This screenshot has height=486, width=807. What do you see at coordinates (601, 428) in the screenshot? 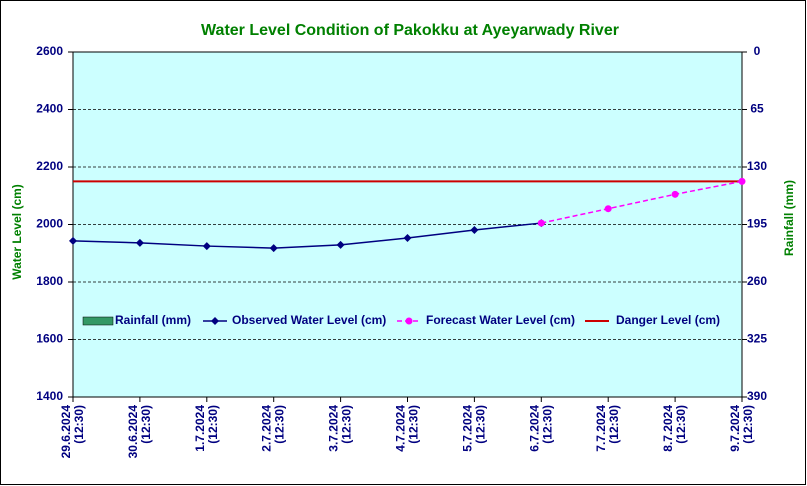
I see `x-tick-date: 7.7.2024` at bounding box center [601, 428].